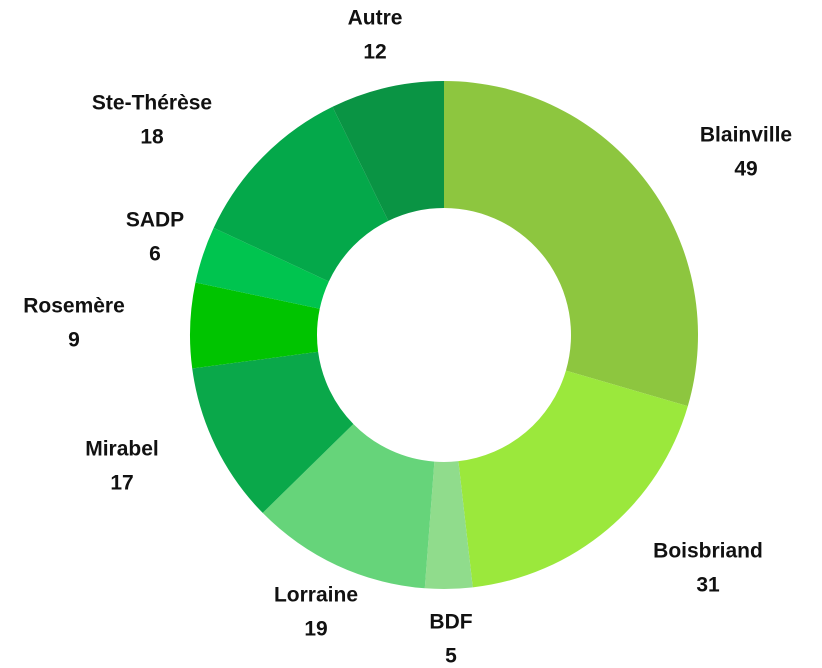 The image size is (822, 668). Describe the element at coordinates (746, 135) in the screenshot. I see `slice-label: Blainville` at that location.